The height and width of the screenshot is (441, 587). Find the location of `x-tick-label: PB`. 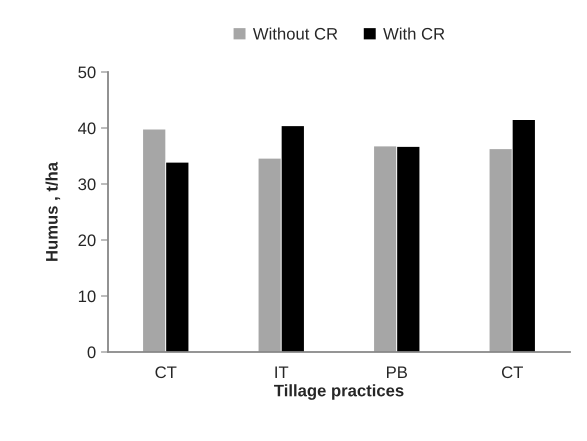

x-tick-label: PB is located at coordinates (397, 372).